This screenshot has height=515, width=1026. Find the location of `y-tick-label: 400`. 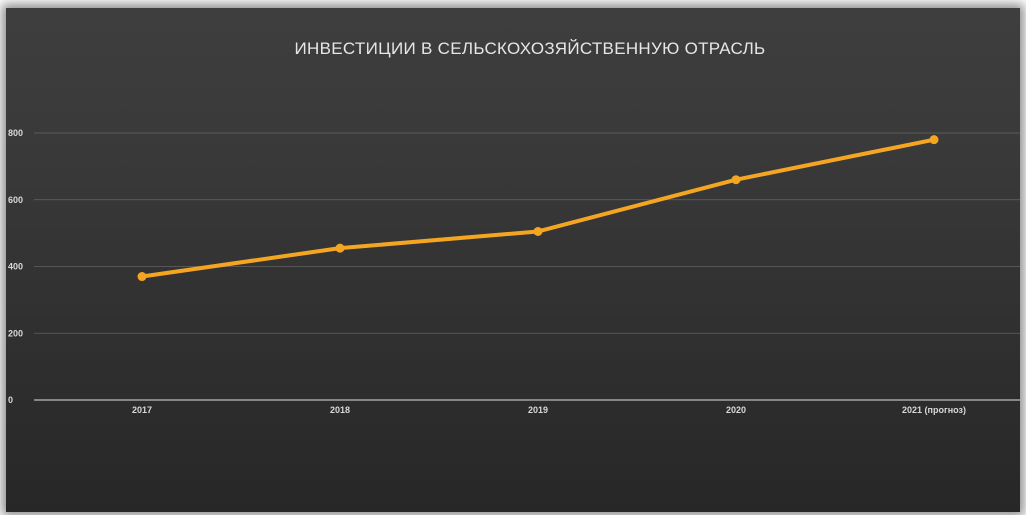

y-tick-label: 400 is located at coordinates (15, 267).